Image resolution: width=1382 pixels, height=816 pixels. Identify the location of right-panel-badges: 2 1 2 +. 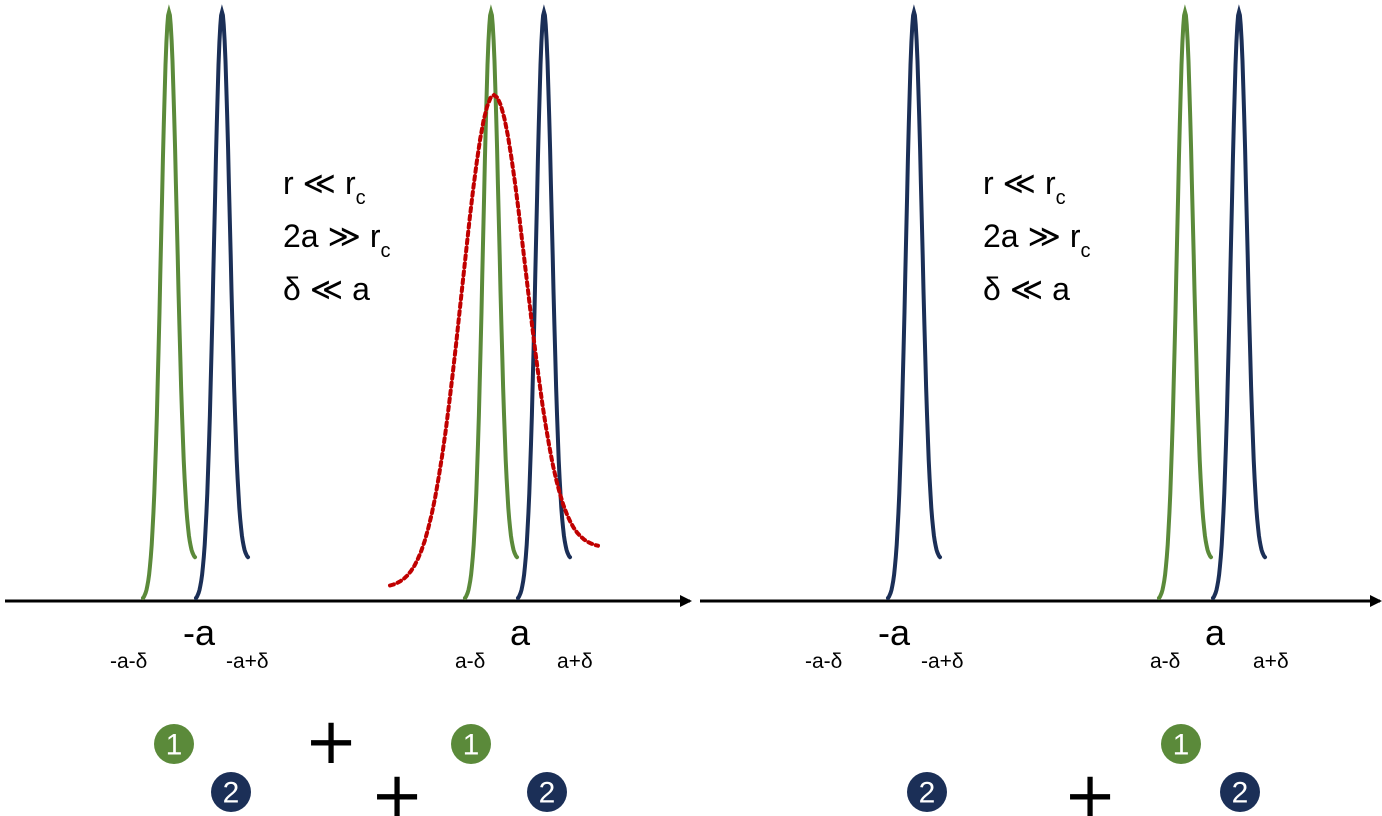
(1083, 770).